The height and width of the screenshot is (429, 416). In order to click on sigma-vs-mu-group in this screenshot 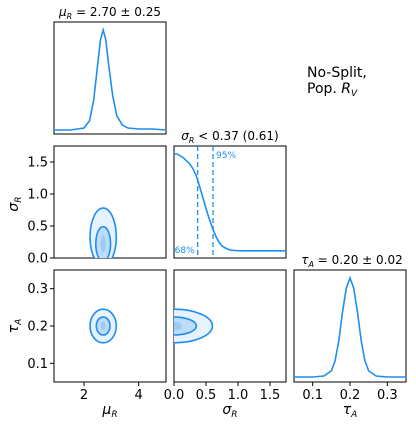, I will do `click(103, 232)`.